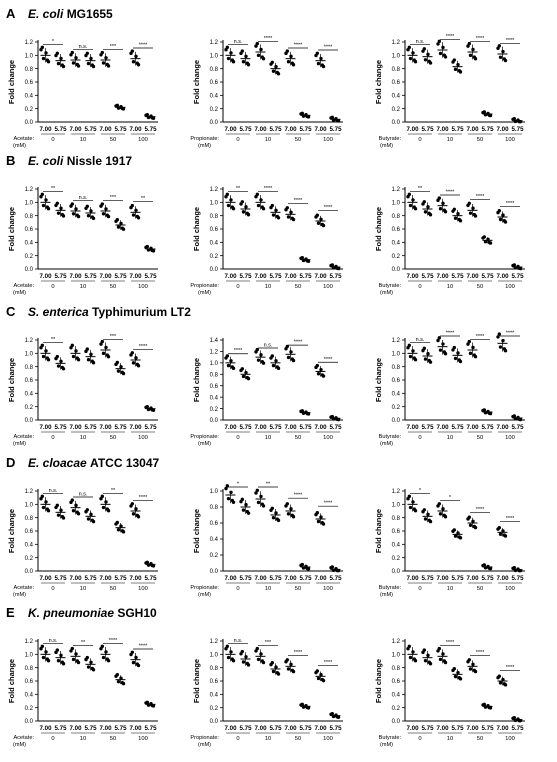 This screenshot has width=557, height=762. I want to click on y-tick-label: 1.4, so click(214, 341).